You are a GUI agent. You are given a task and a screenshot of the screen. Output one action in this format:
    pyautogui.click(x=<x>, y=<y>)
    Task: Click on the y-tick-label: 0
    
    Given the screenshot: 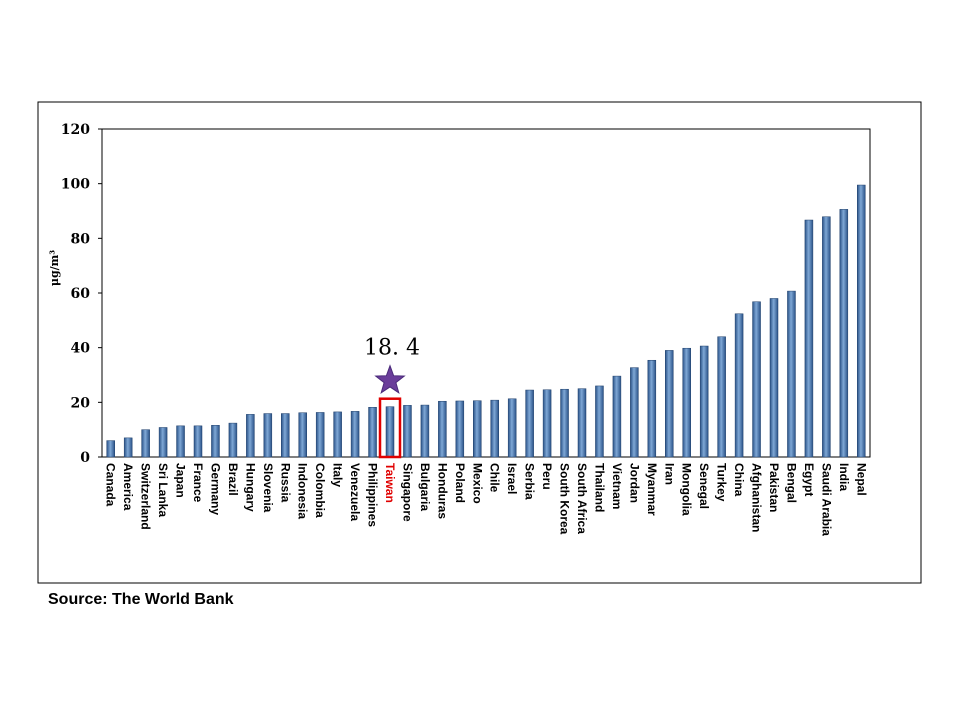 What is the action you would take?
    pyautogui.click(x=85, y=458)
    